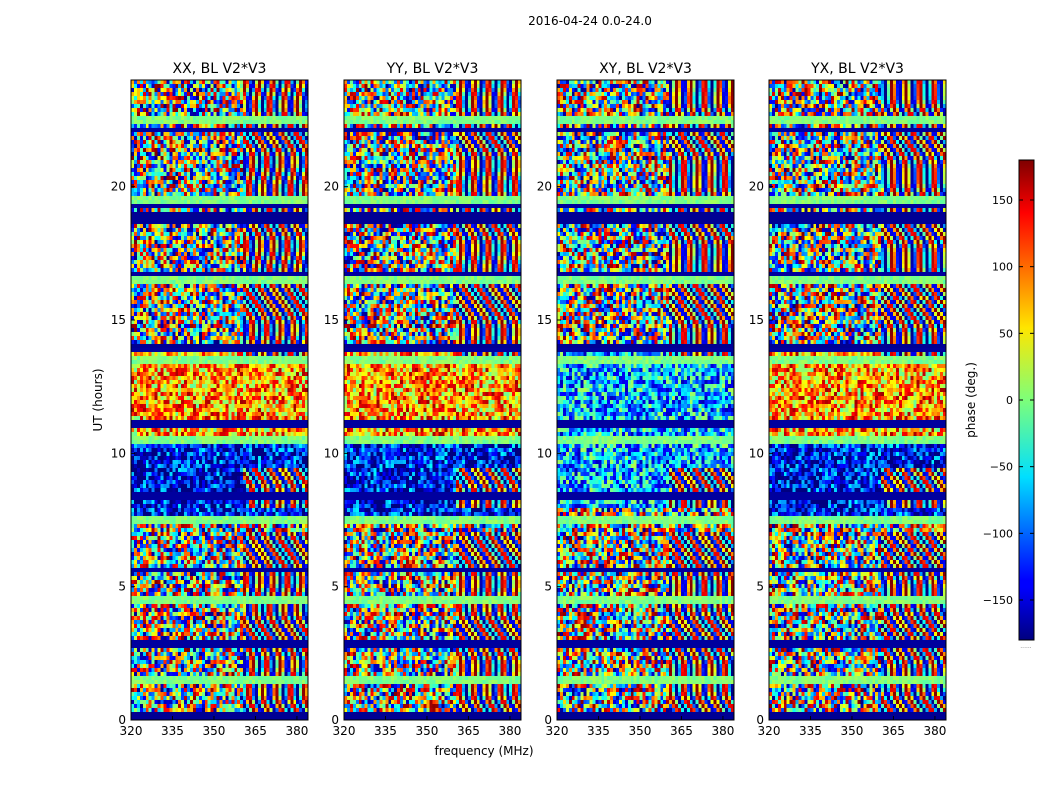  I want to click on colorbar-ticks: 150 100 50 0 −50 −100 −150, so click(1008, 400).